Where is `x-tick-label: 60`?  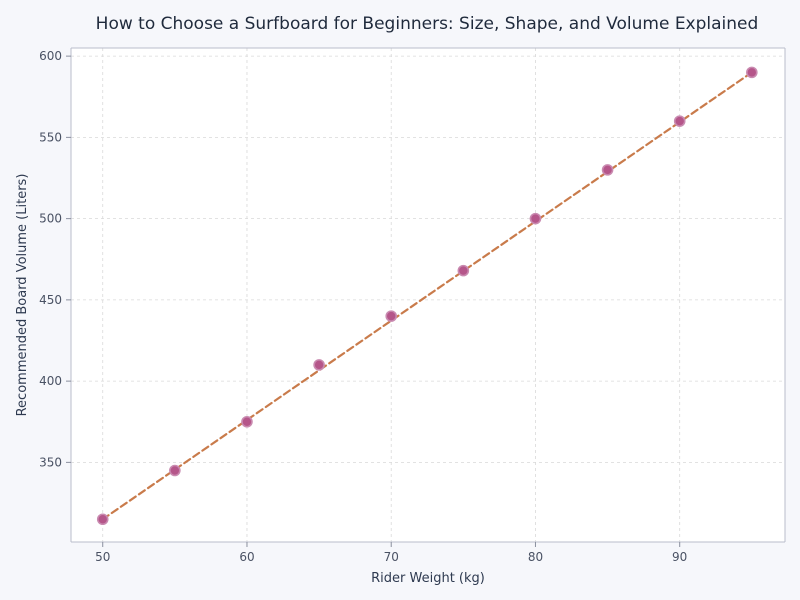 x-tick-label: 60 is located at coordinates (246, 557).